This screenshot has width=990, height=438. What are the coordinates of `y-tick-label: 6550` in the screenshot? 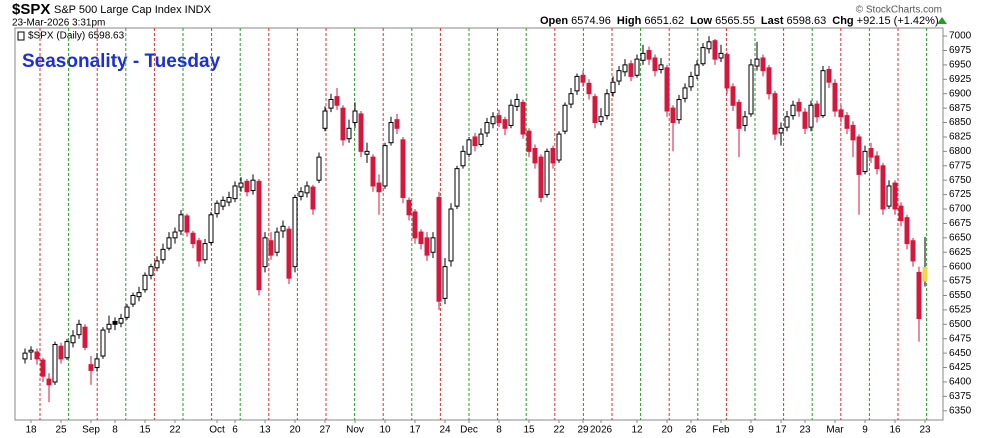 It's located at (960, 295).